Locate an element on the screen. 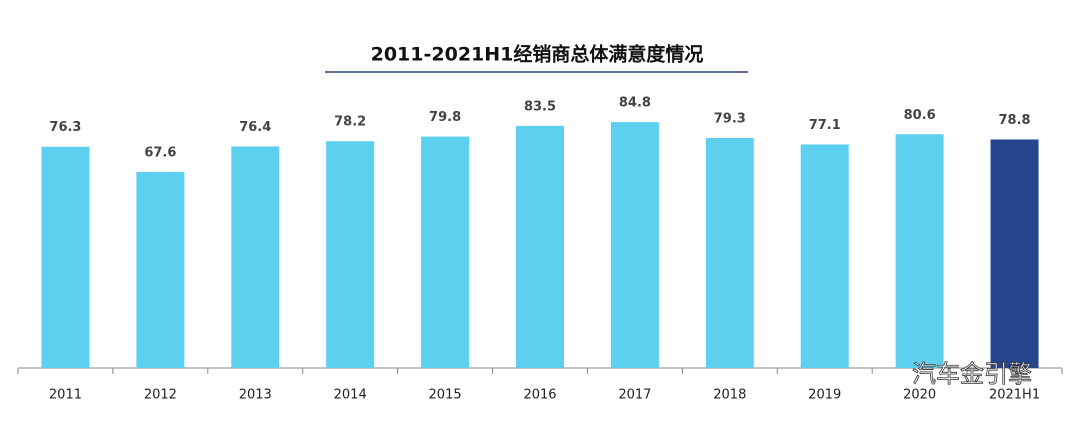 The width and height of the screenshot is (1080, 422). x-tick-label: 2021H1 is located at coordinates (1014, 395).